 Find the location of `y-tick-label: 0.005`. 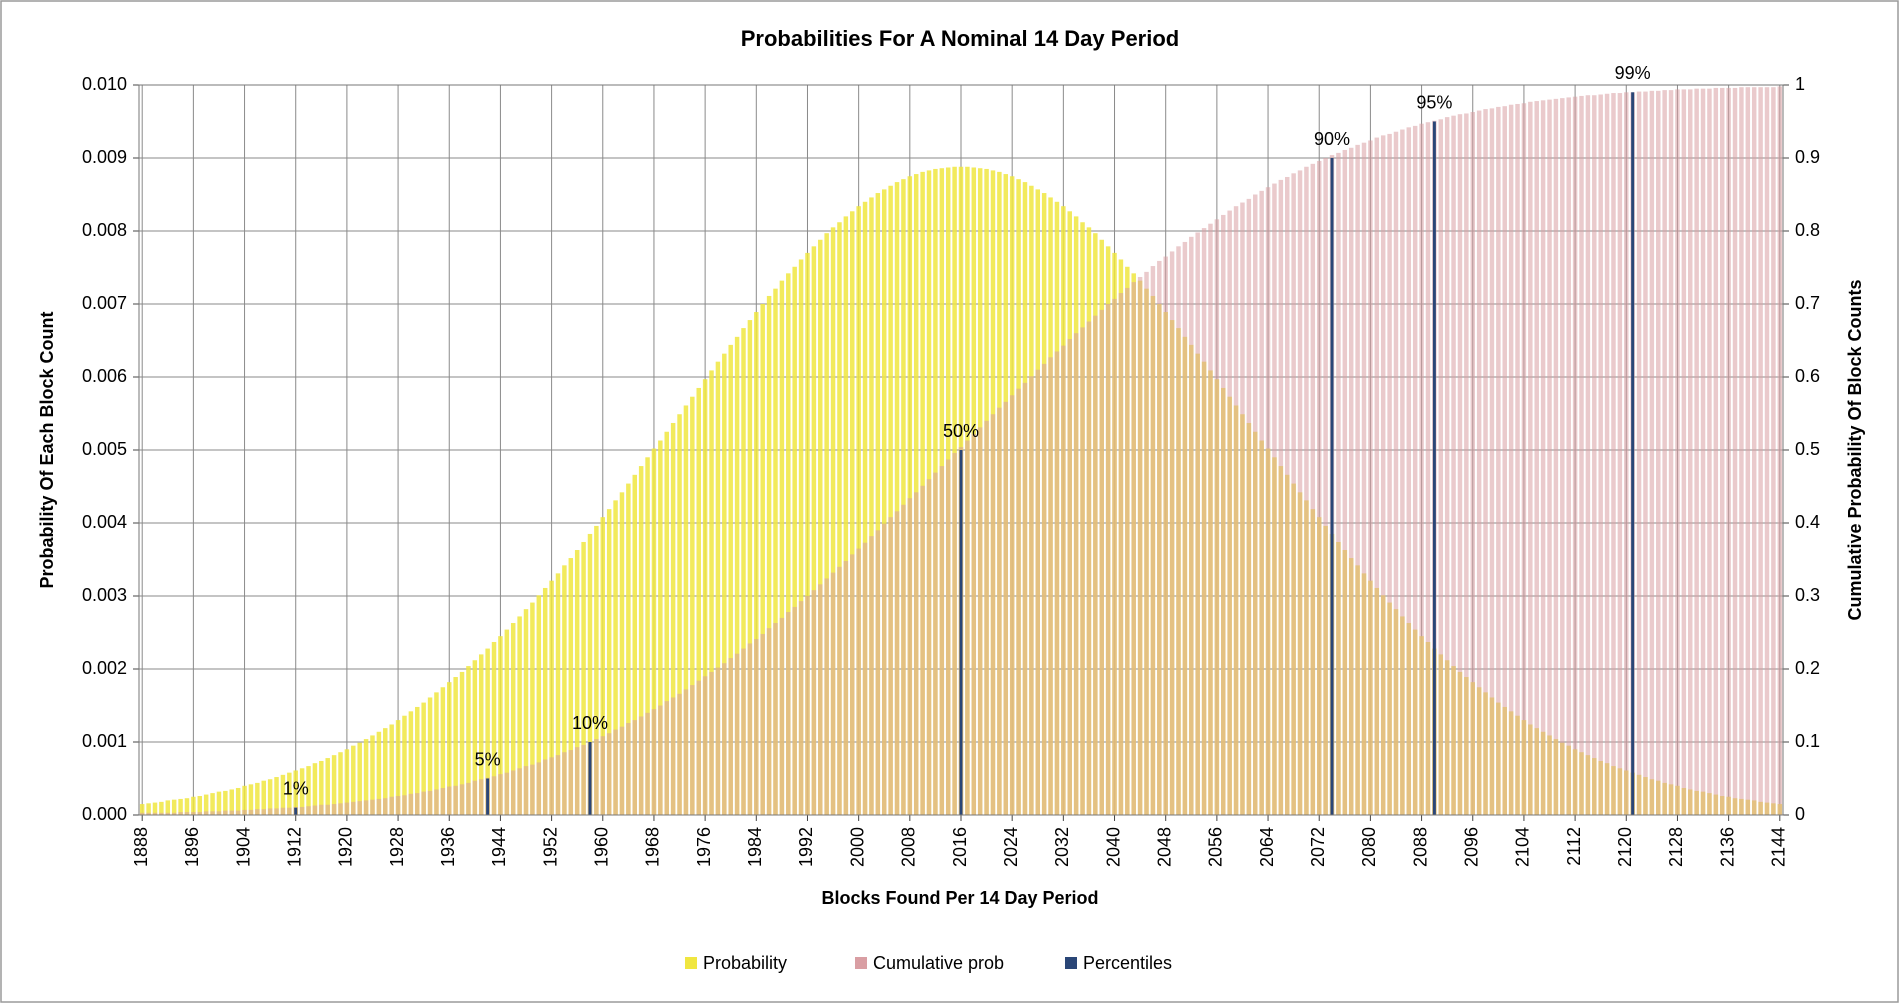

y-tick-label: 0.005 is located at coordinates (104, 449).